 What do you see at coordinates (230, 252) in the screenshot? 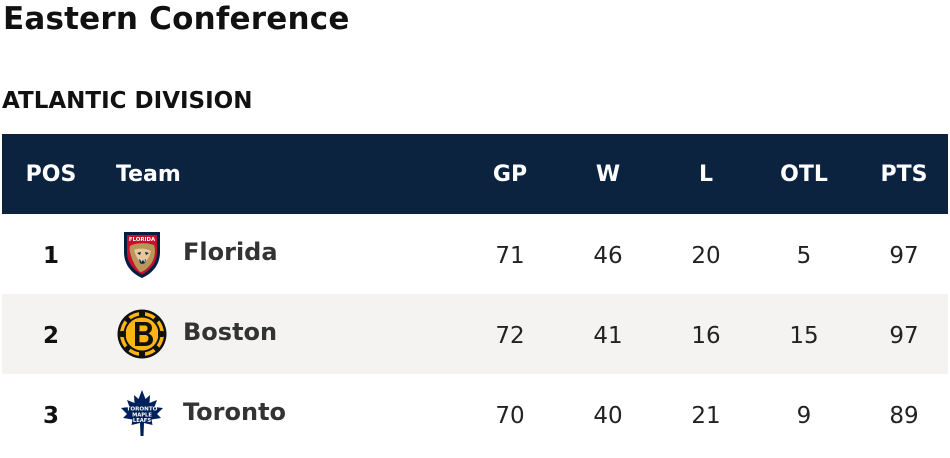
I see `team-name-link: Florida` at bounding box center [230, 252].